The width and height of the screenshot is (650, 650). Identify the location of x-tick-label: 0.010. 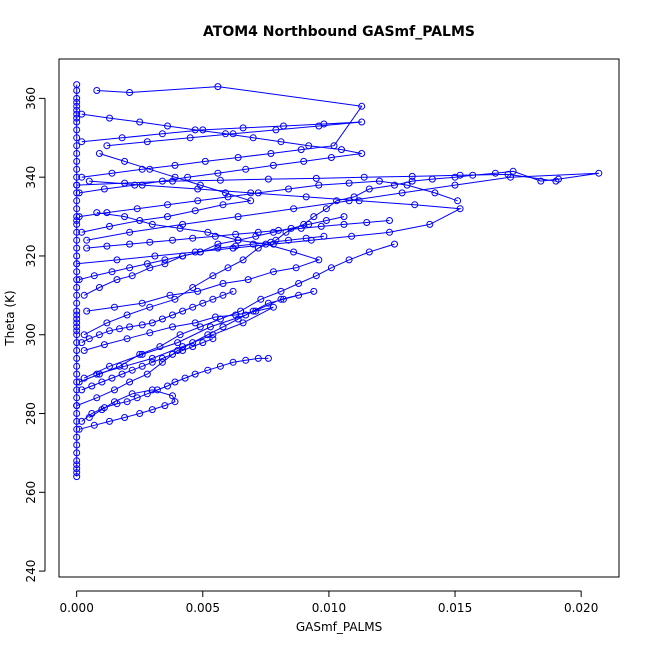
(329, 608).